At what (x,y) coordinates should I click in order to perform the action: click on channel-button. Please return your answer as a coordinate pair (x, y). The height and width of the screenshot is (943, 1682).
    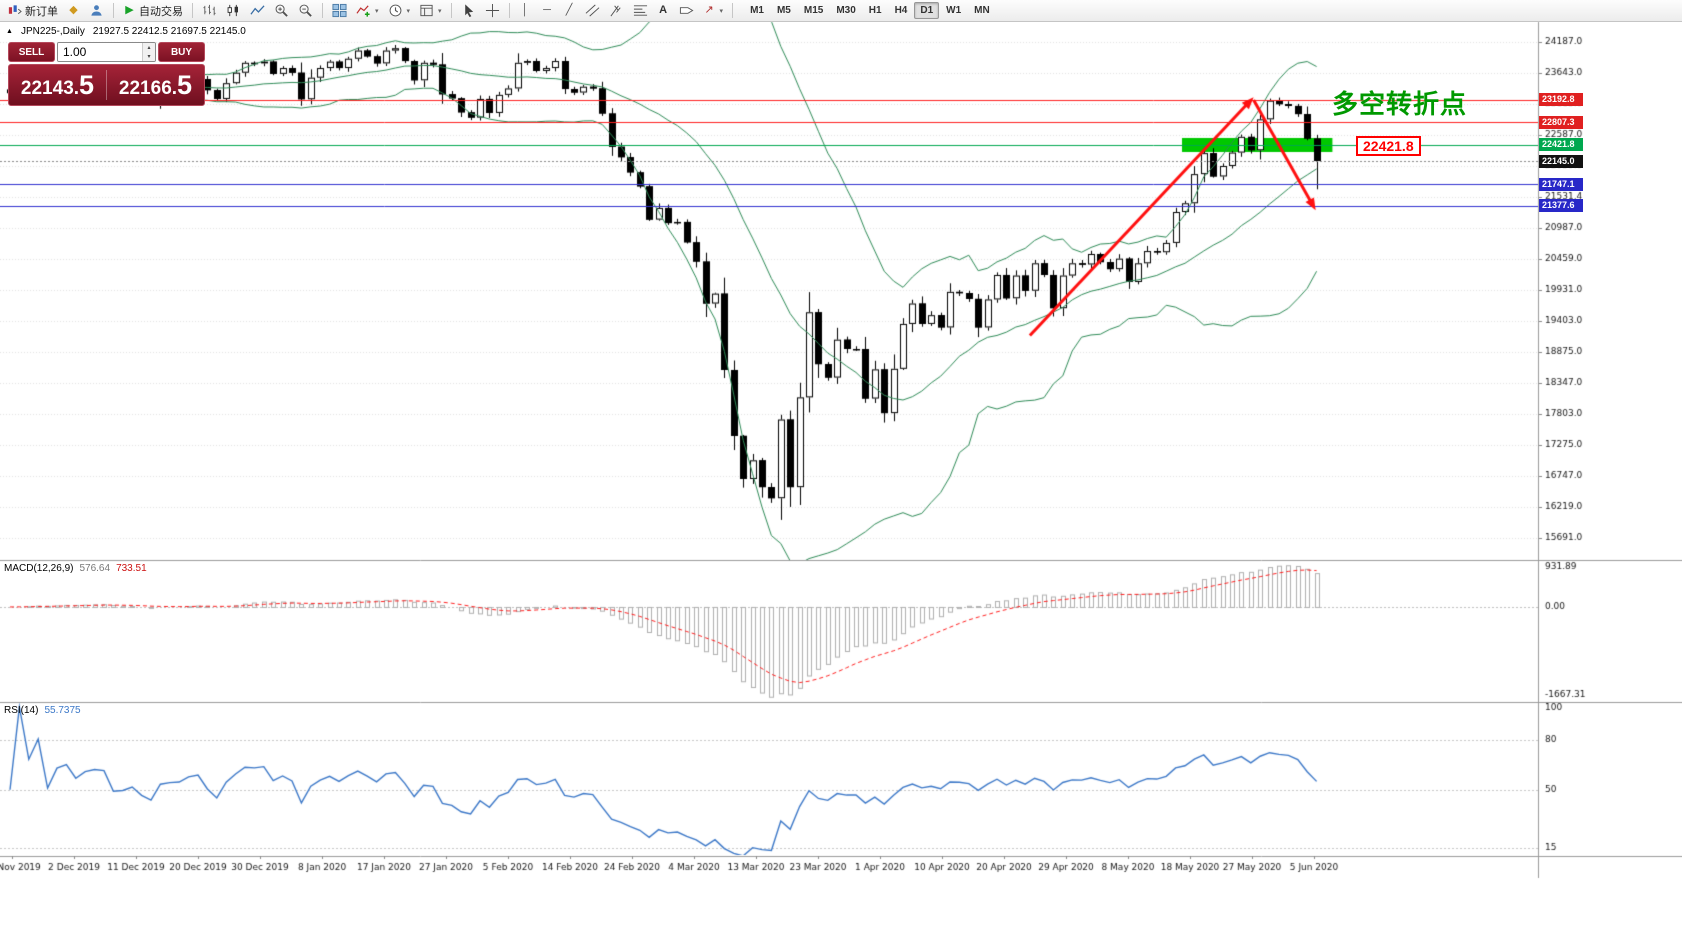
    Looking at the image, I should click on (592, 10).